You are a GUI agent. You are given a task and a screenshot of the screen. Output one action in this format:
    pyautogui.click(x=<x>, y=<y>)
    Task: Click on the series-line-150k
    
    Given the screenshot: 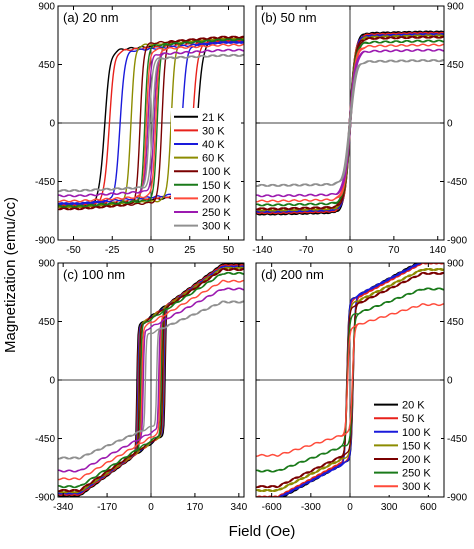 What is the action you would take?
    pyautogui.click(x=151, y=123)
    